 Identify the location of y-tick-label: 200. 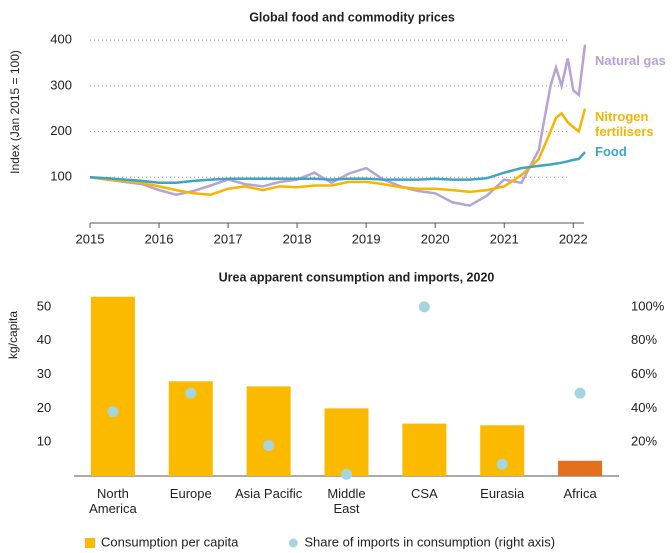
(61, 130).